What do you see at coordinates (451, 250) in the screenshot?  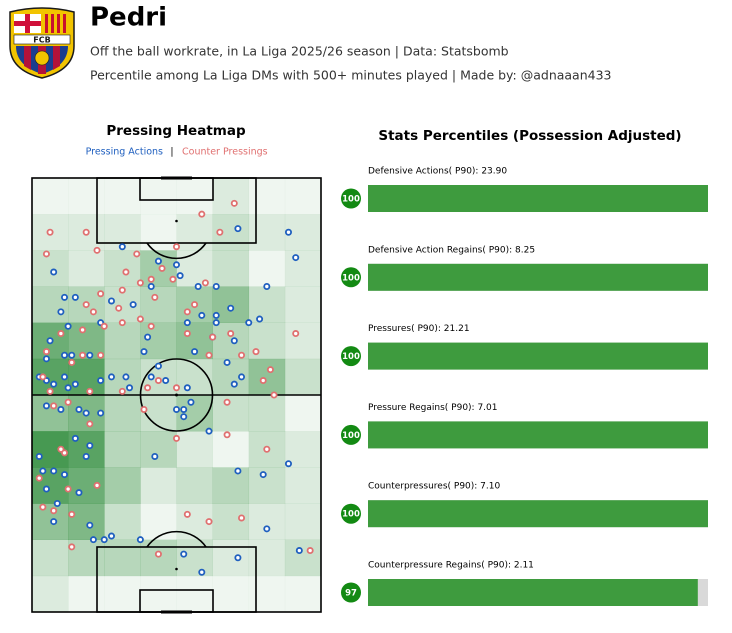 I see `stat-label: Defensive Action Regains( P90): 8.25` at bounding box center [451, 250].